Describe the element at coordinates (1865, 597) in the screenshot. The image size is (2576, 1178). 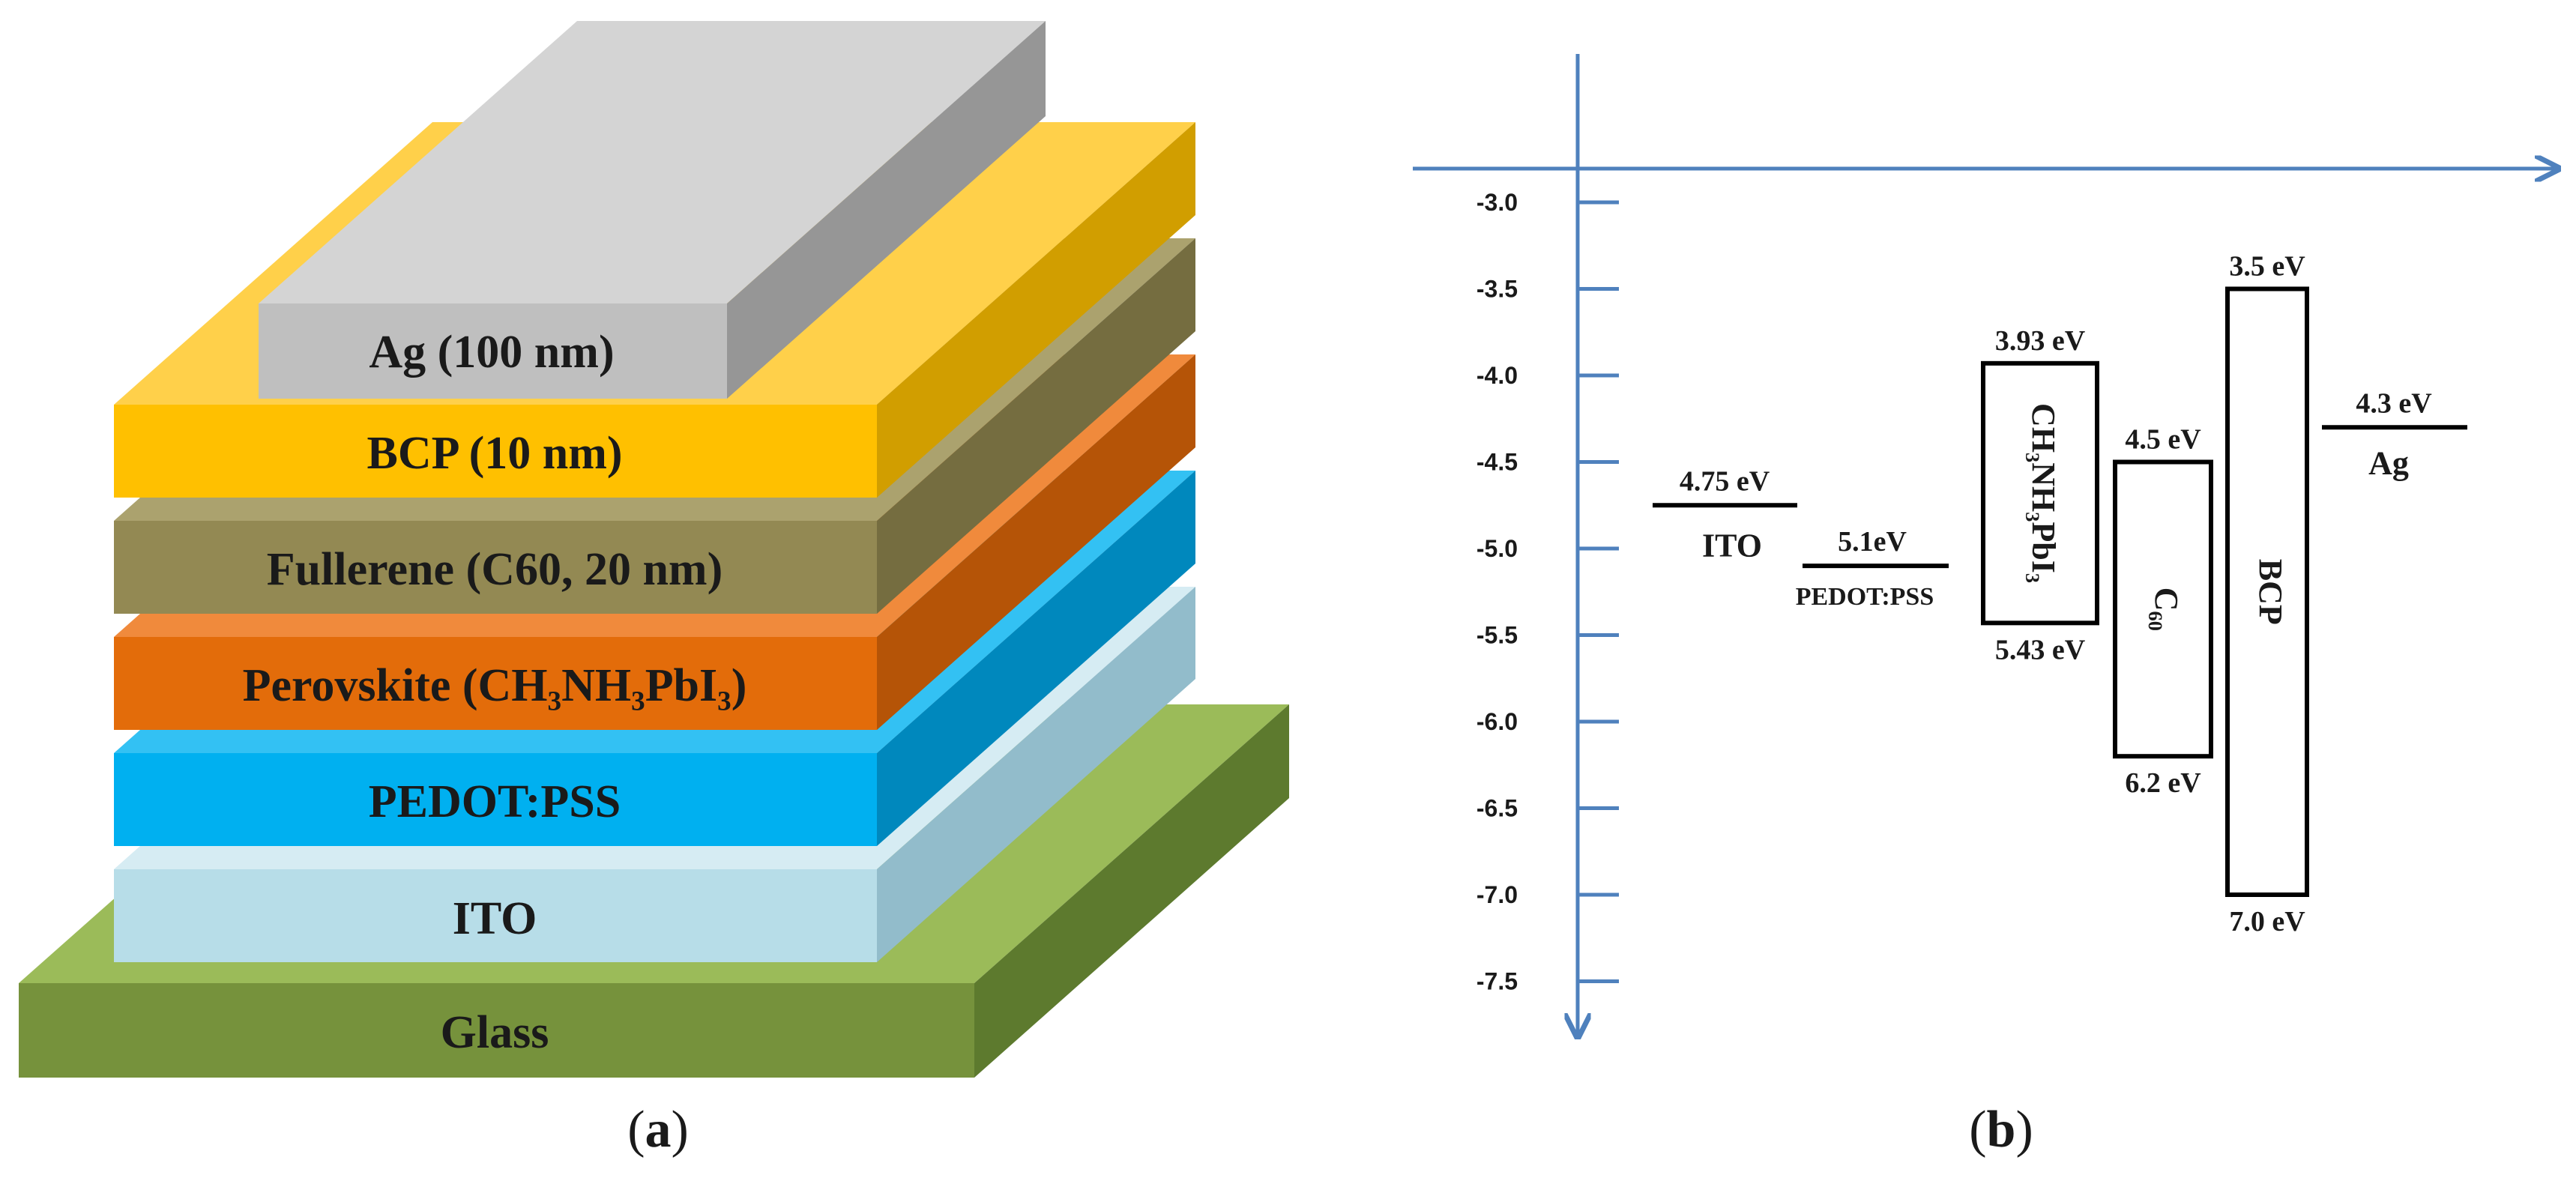
I see `energy-level-material: PEDOT:PSS` at that location.